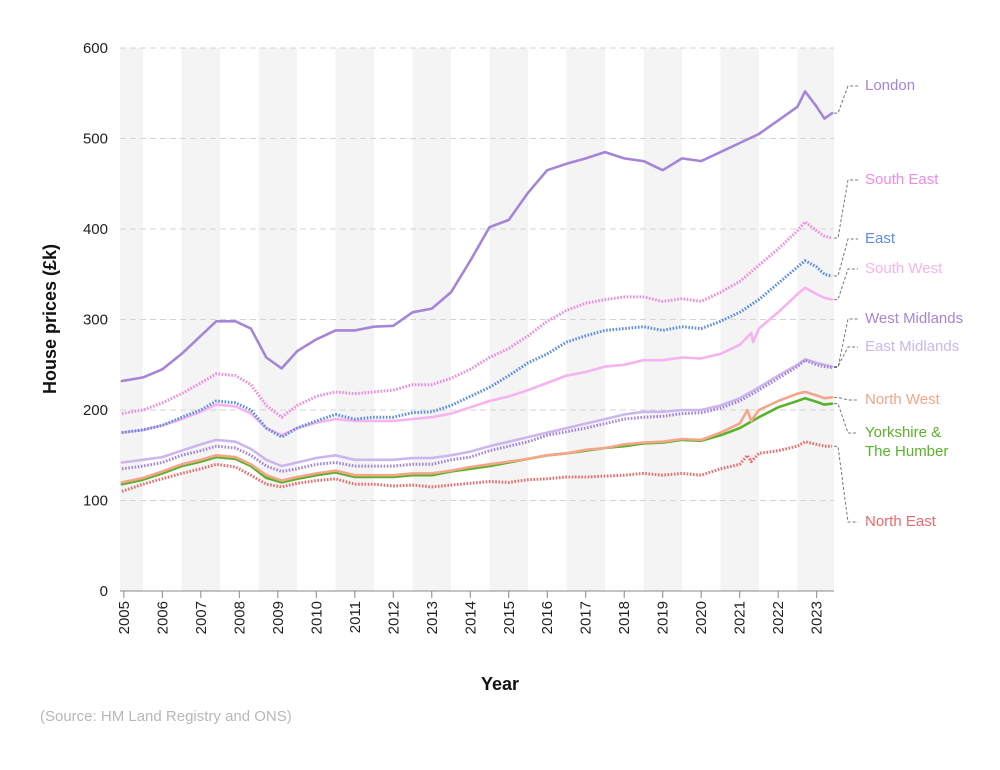 The width and height of the screenshot is (1000, 770). What do you see at coordinates (162, 617) in the screenshot?
I see `x-tick-label: 2006` at bounding box center [162, 617].